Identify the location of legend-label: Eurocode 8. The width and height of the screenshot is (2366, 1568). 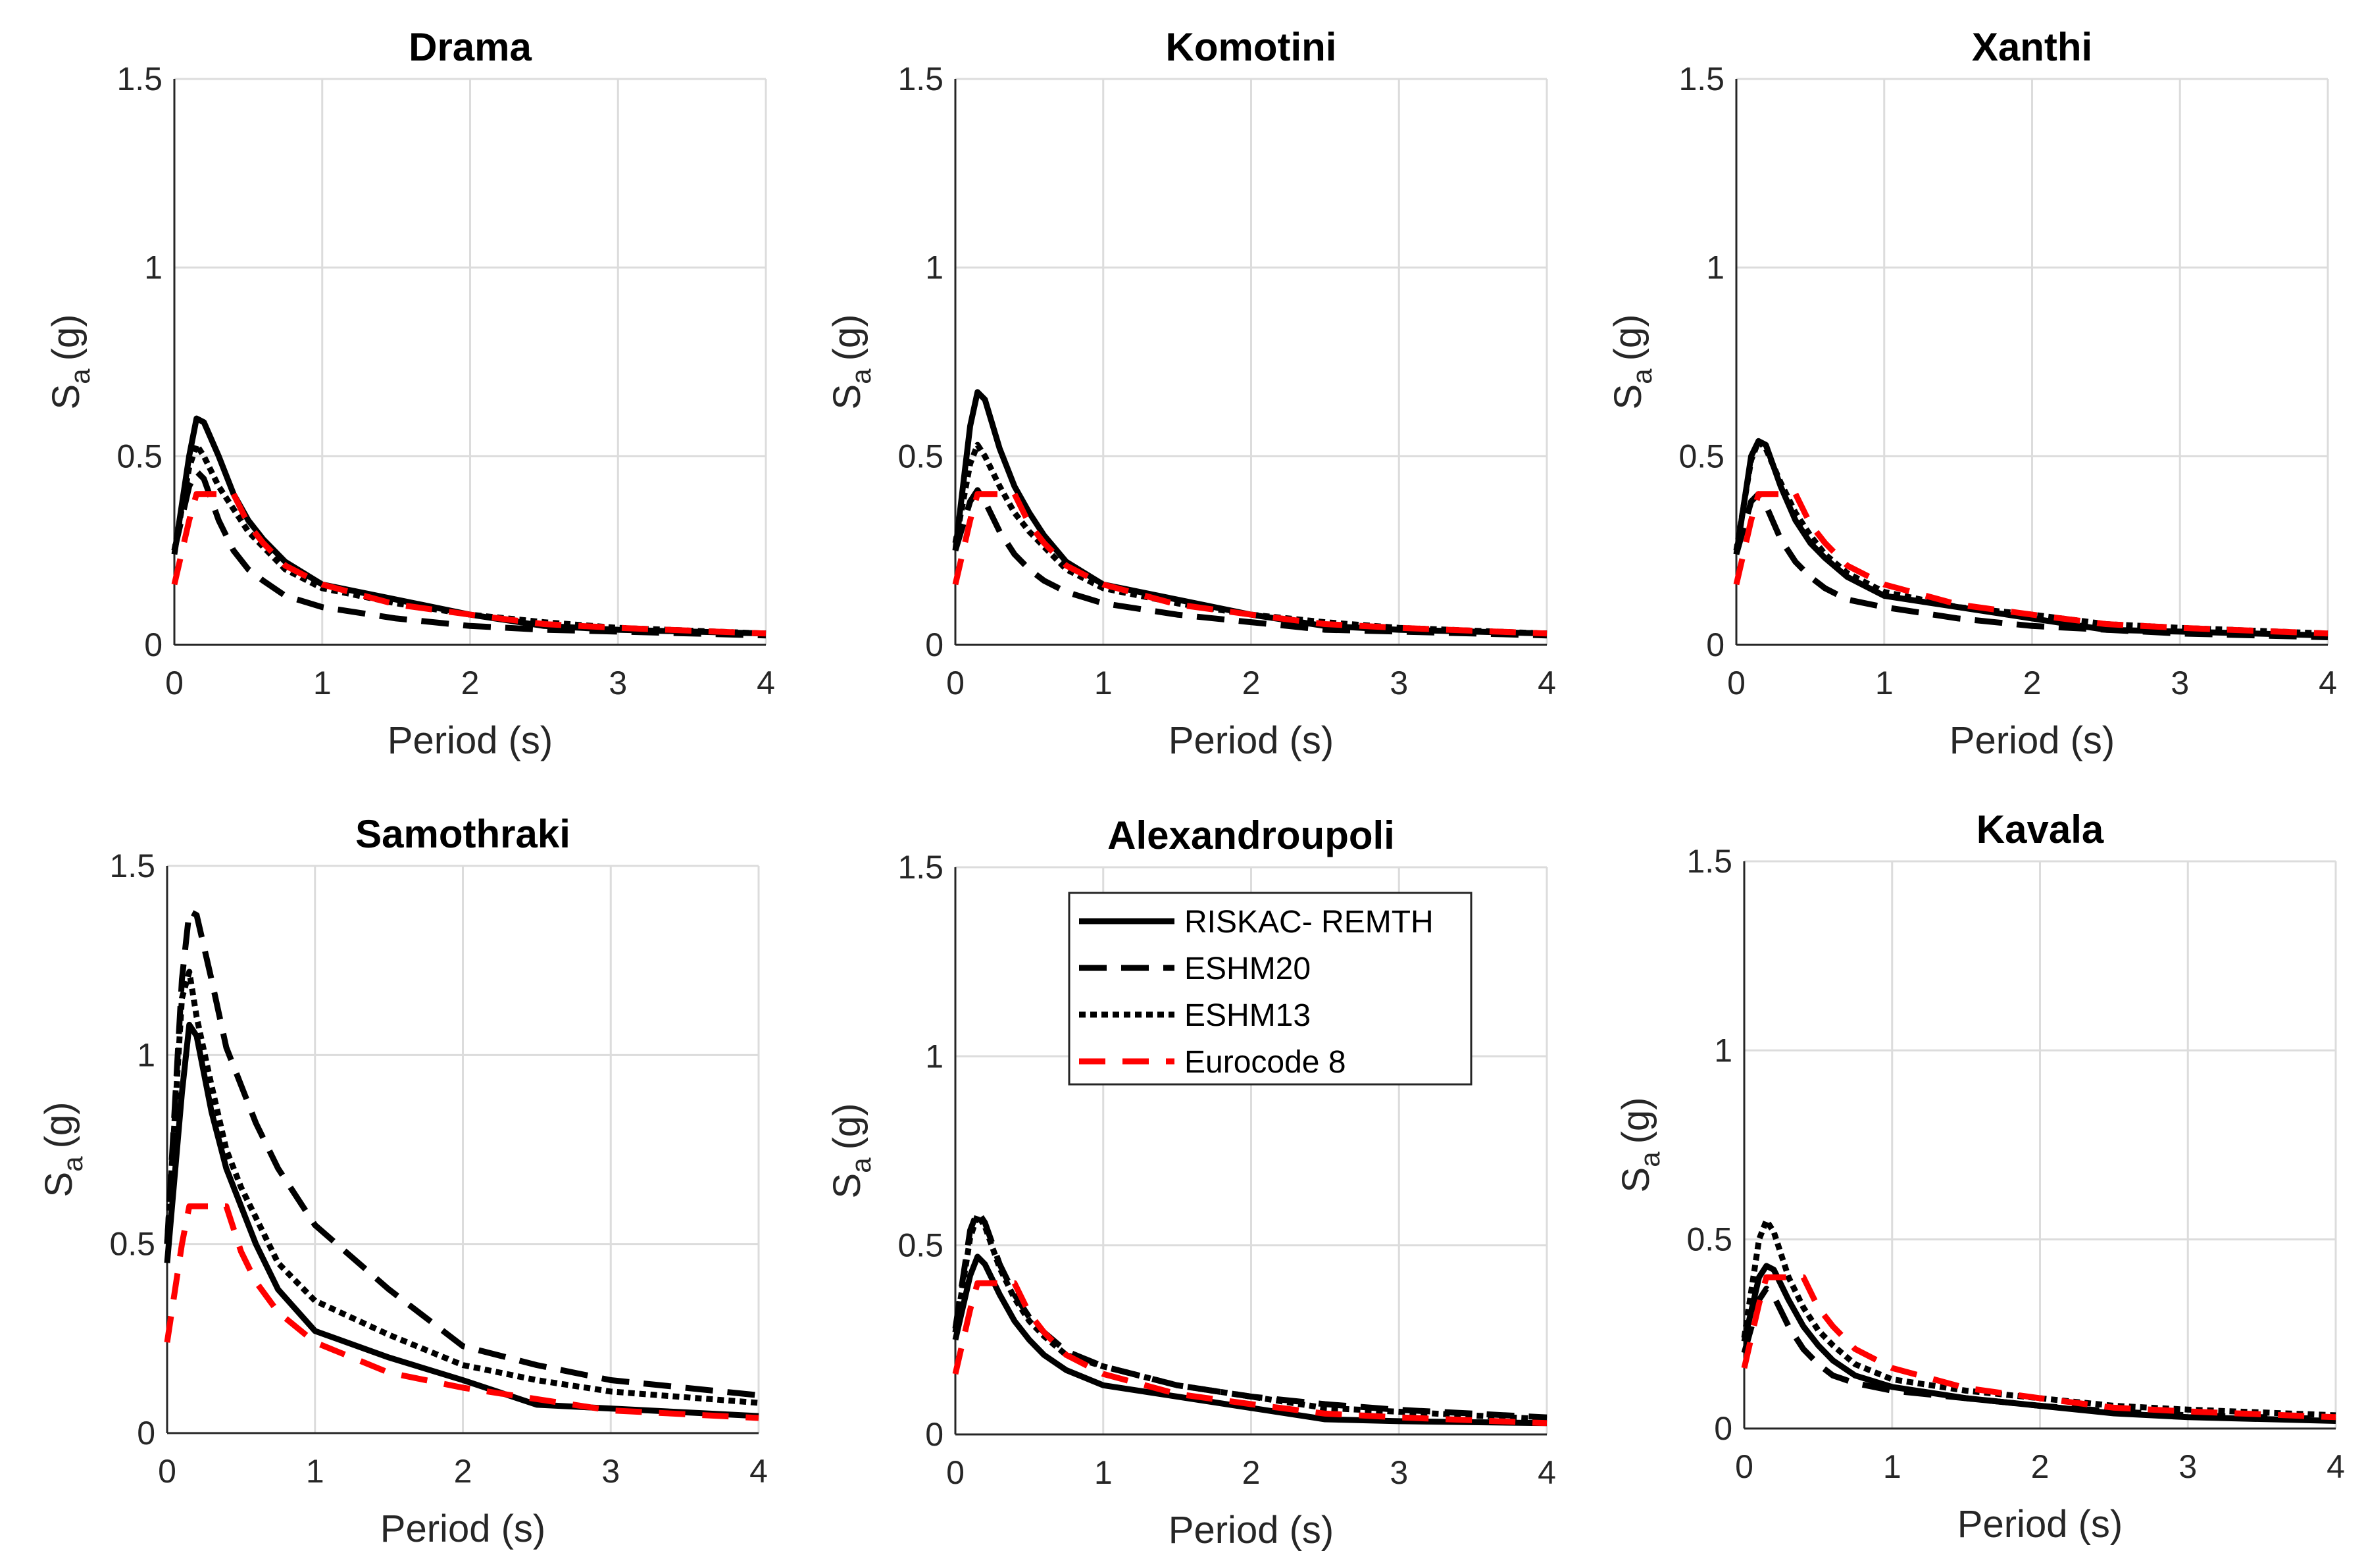
(1265, 1062).